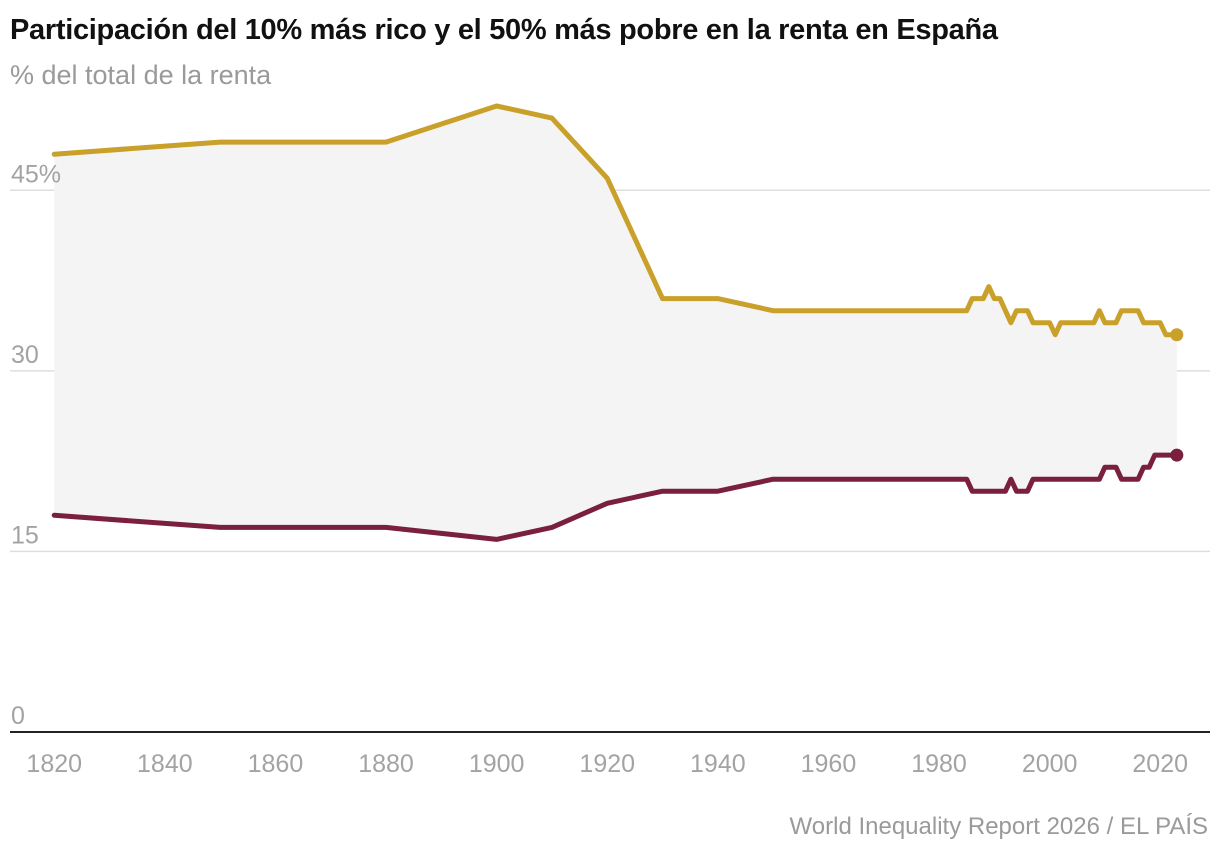  What do you see at coordinates (165, 764) in the screenshot?
I see `x-tick-label-1840: 1840` at bounding box center [165, 764].